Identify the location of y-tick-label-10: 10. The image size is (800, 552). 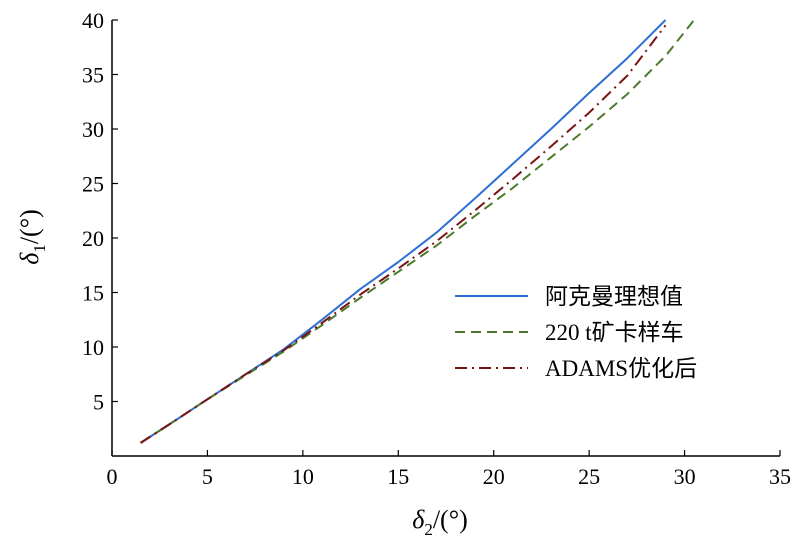
(93, 347).